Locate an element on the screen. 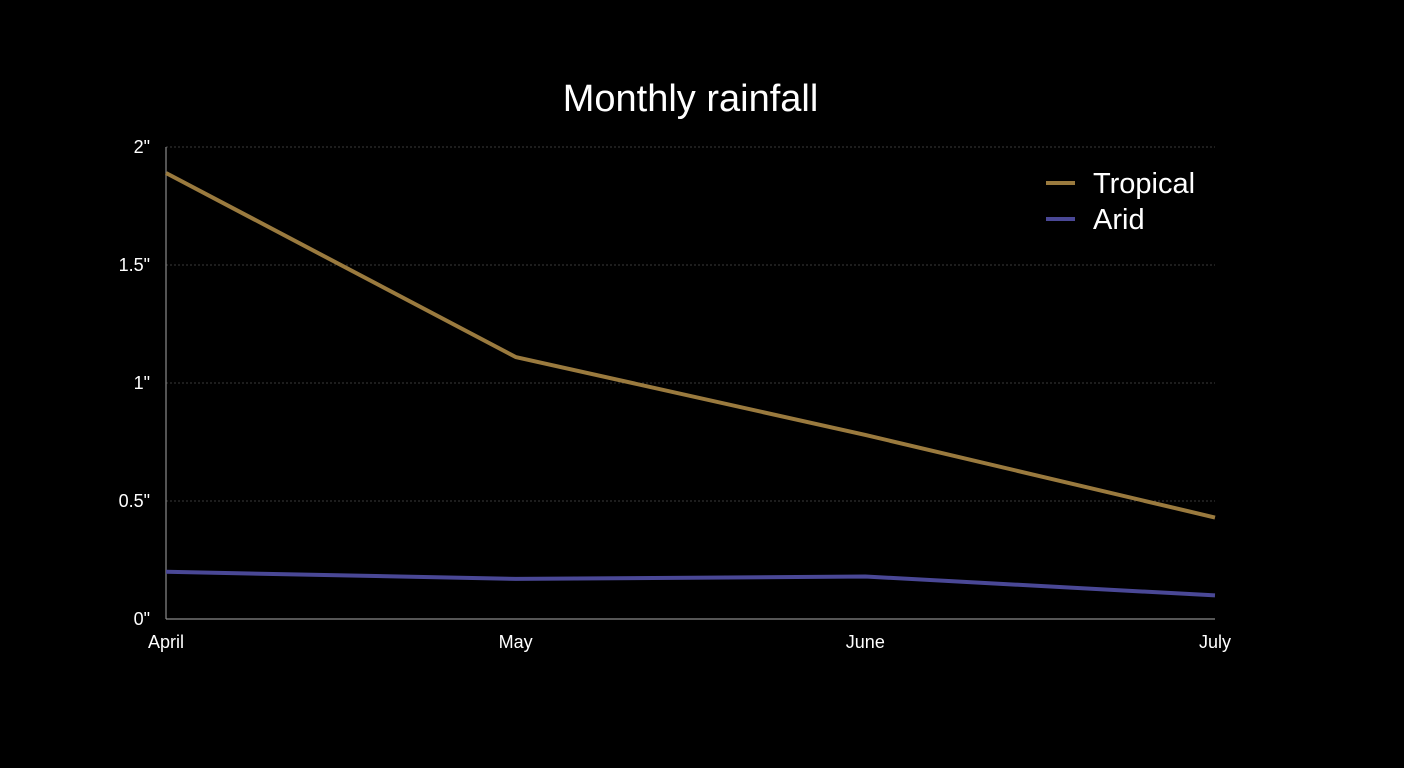 The image size is (1404, 768). legend-label-tropical: Tropical is located at coordinates (1144, 184).